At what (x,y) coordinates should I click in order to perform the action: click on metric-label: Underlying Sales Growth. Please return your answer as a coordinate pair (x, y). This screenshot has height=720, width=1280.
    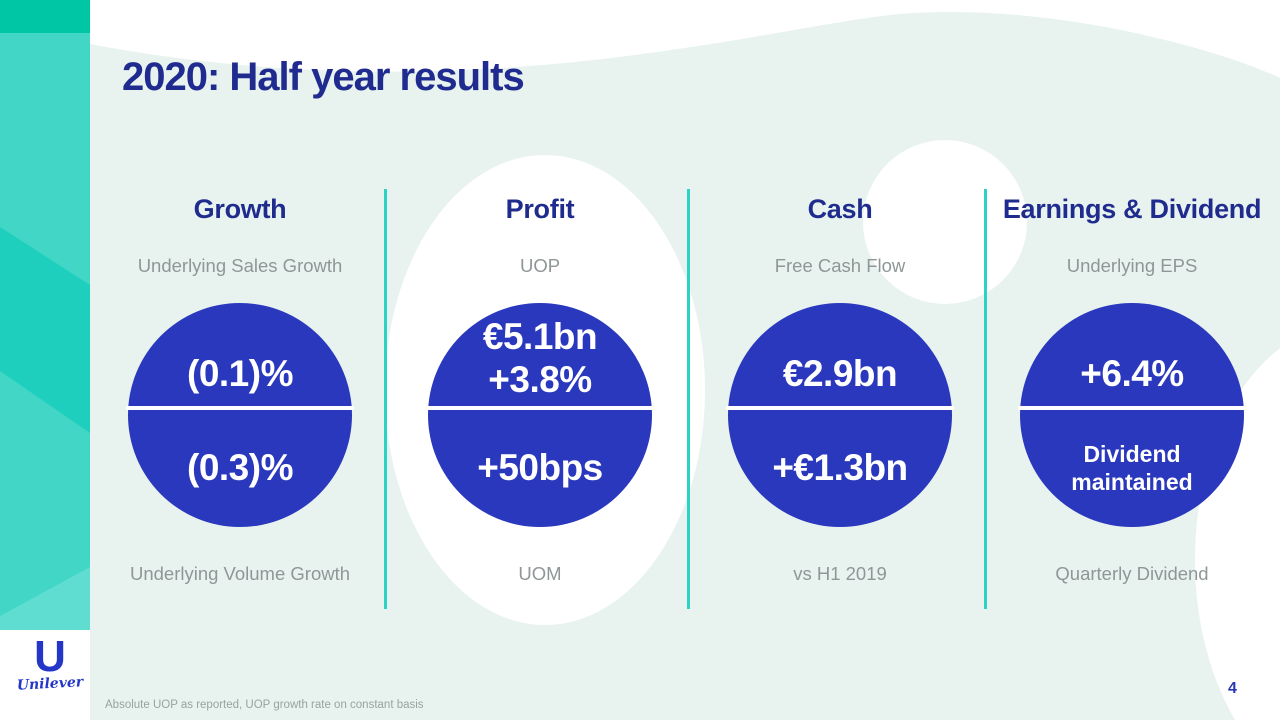
    Looking at the image, I should click on (240, 265).